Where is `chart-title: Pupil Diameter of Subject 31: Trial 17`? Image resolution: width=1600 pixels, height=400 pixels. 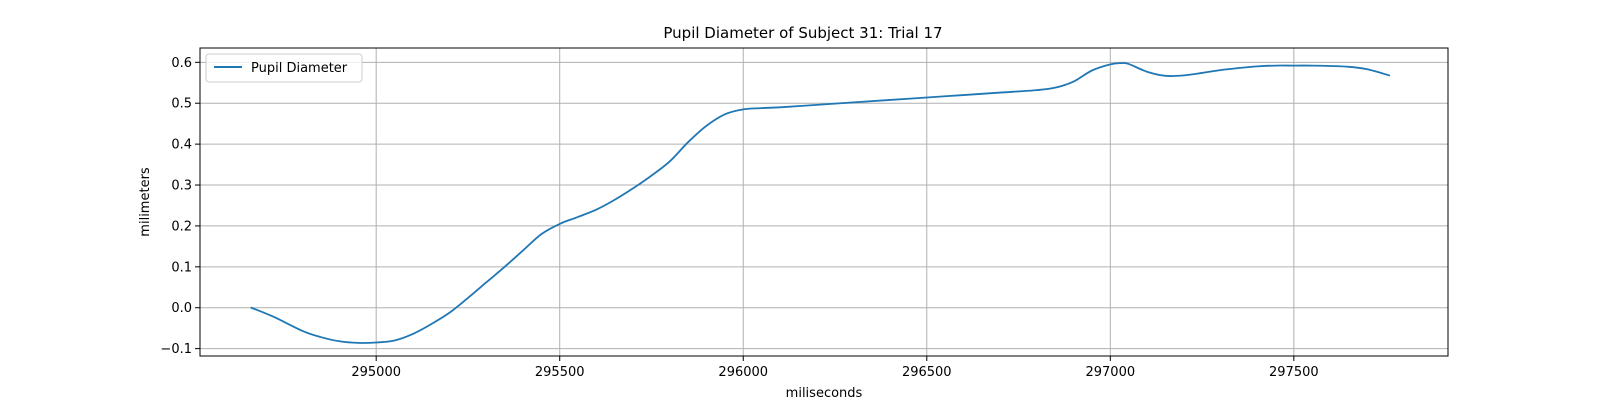
chart-title: Pupil Diameter of Subject 31: Trial 17 is located at coordinates (802, 33).